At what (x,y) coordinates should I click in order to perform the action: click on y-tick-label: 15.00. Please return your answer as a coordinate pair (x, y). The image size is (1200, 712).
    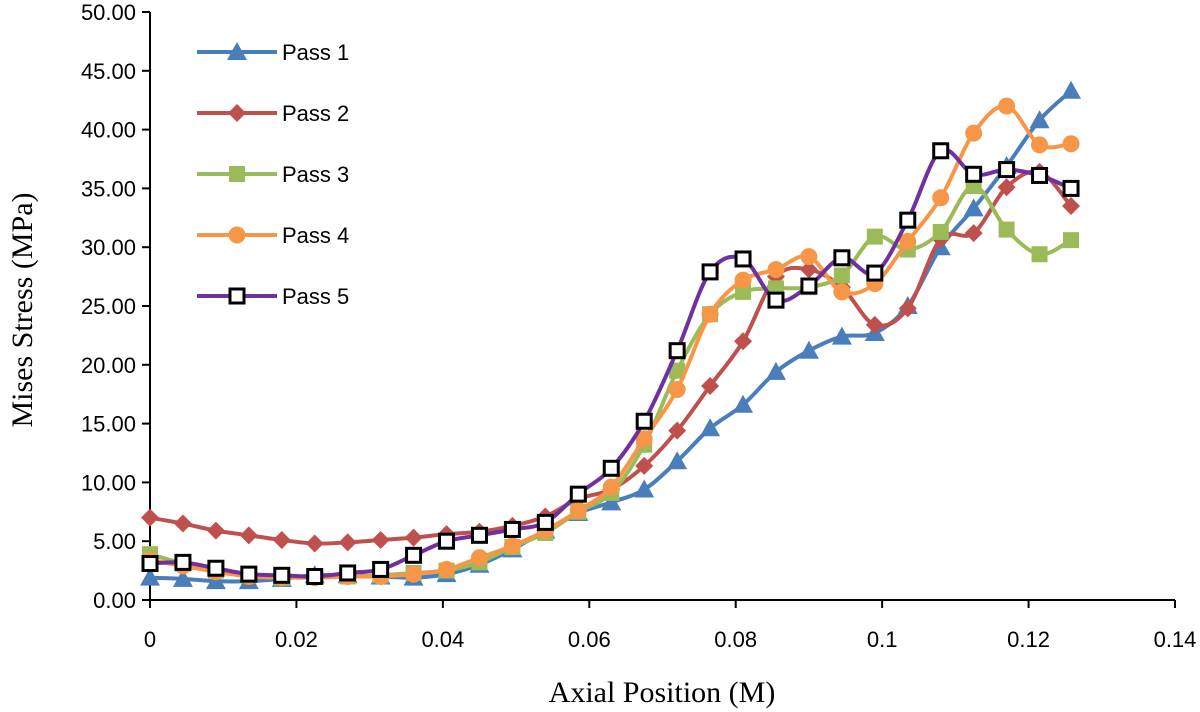
    Looking at the image, I should click on (108, 424).